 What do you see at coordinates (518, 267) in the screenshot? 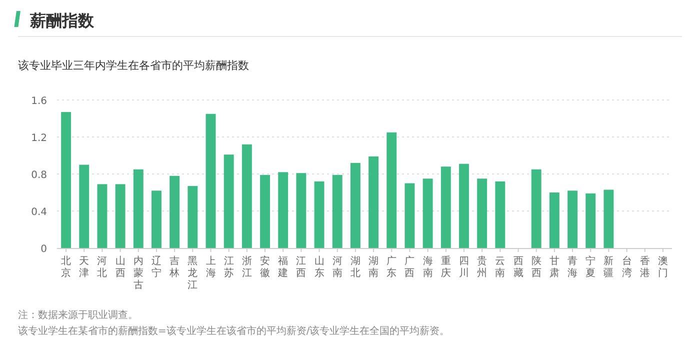
I see `x-tick-label: 西藏` at bounding box center [518, 267].